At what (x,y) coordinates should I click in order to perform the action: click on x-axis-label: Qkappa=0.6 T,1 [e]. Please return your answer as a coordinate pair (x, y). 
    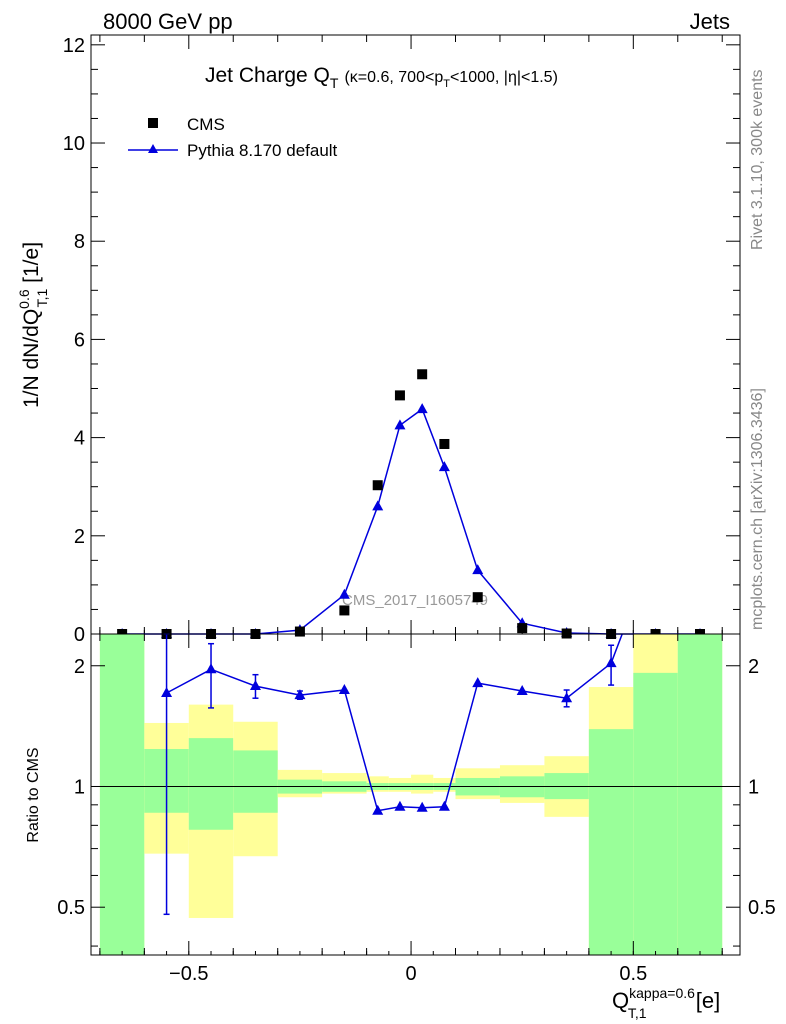
    Looking at the image, I should click on (666, 1003).